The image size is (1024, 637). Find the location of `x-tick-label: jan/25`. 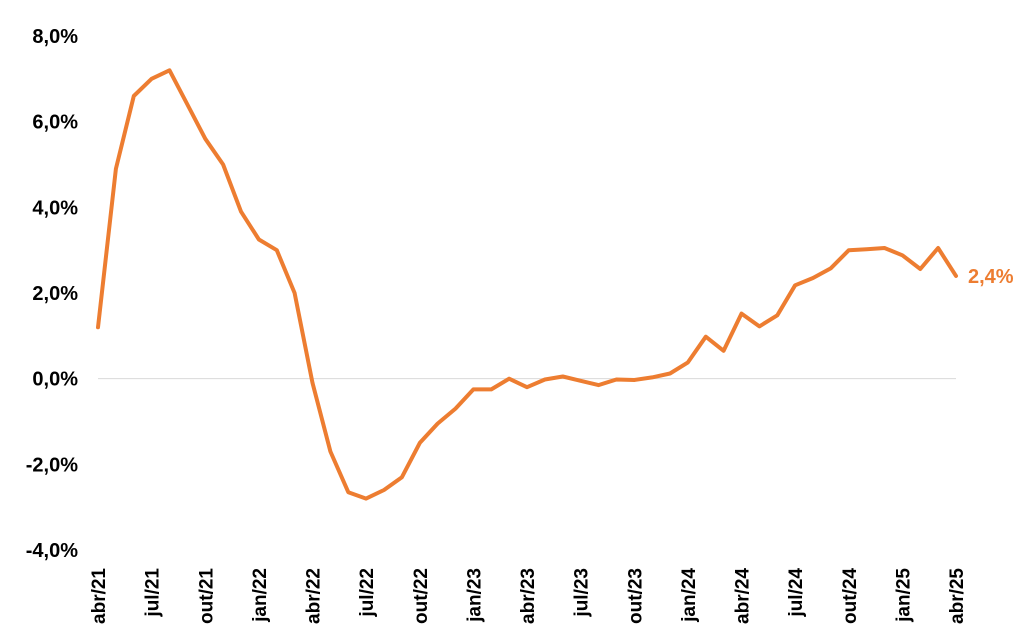

x-tick-label: jan/25 is located at coordinates (903, 595).